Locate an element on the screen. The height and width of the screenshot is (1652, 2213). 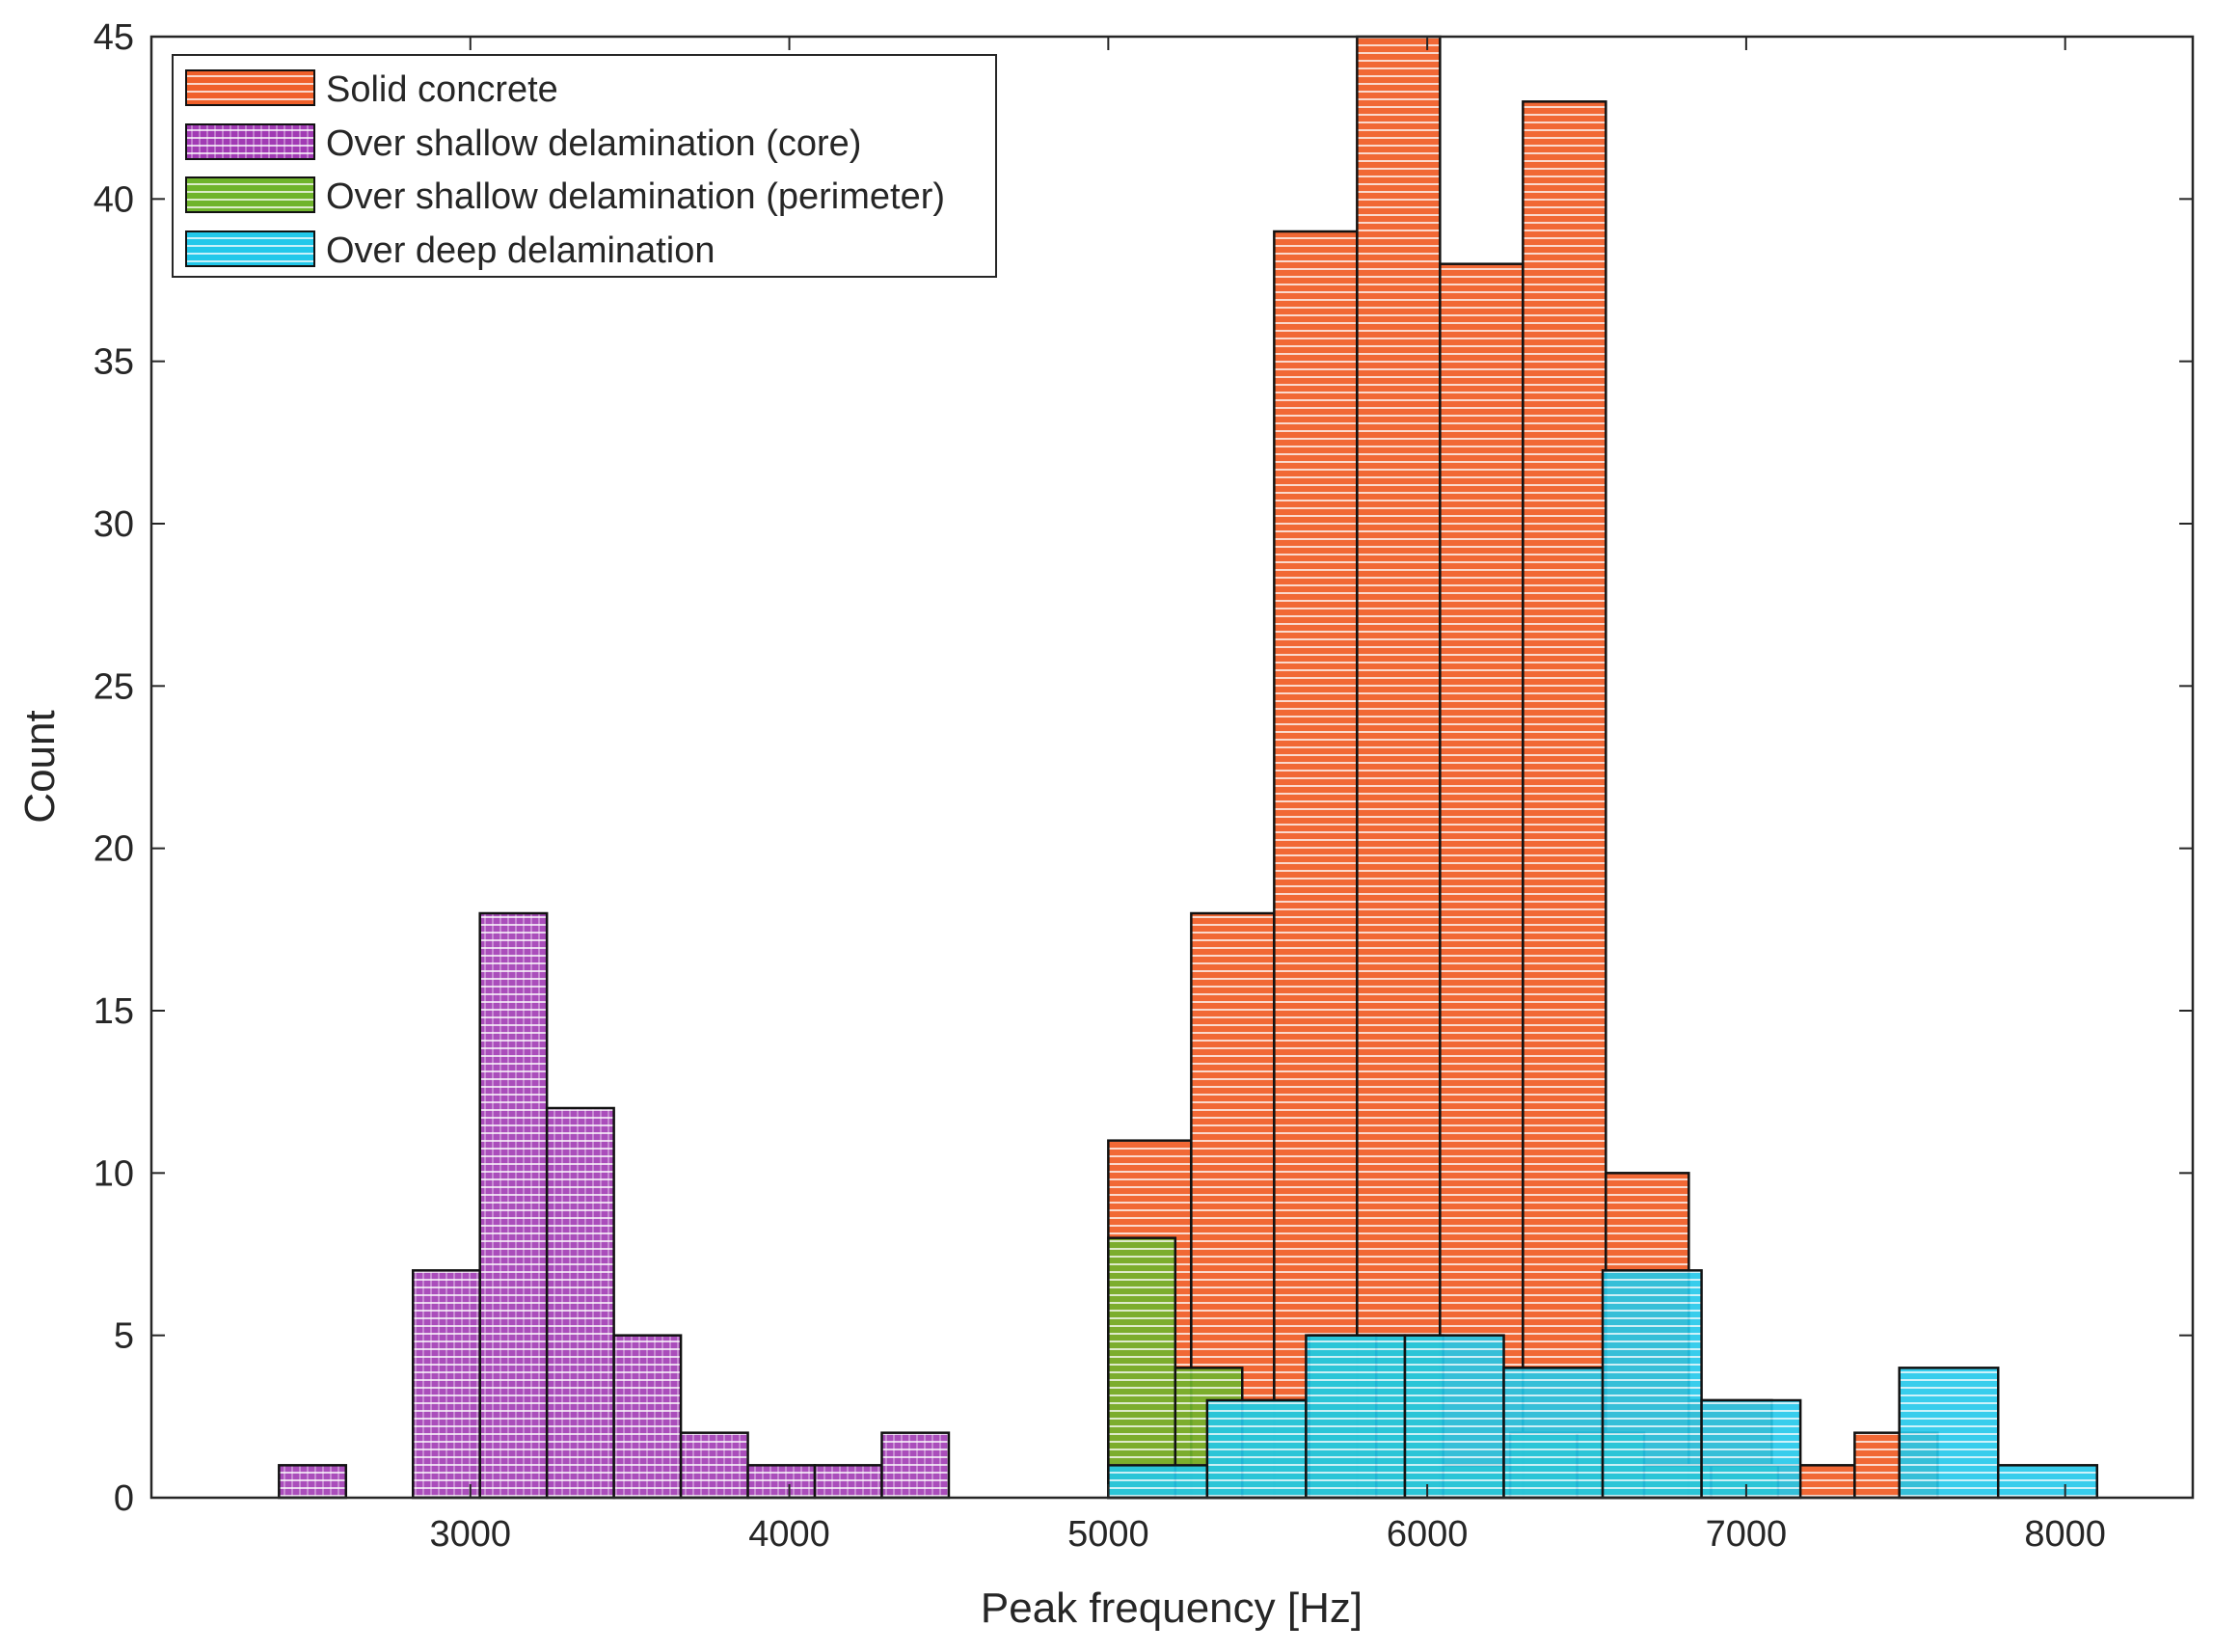
y-tick-label: 0 is located at coordinates (124, 1498).